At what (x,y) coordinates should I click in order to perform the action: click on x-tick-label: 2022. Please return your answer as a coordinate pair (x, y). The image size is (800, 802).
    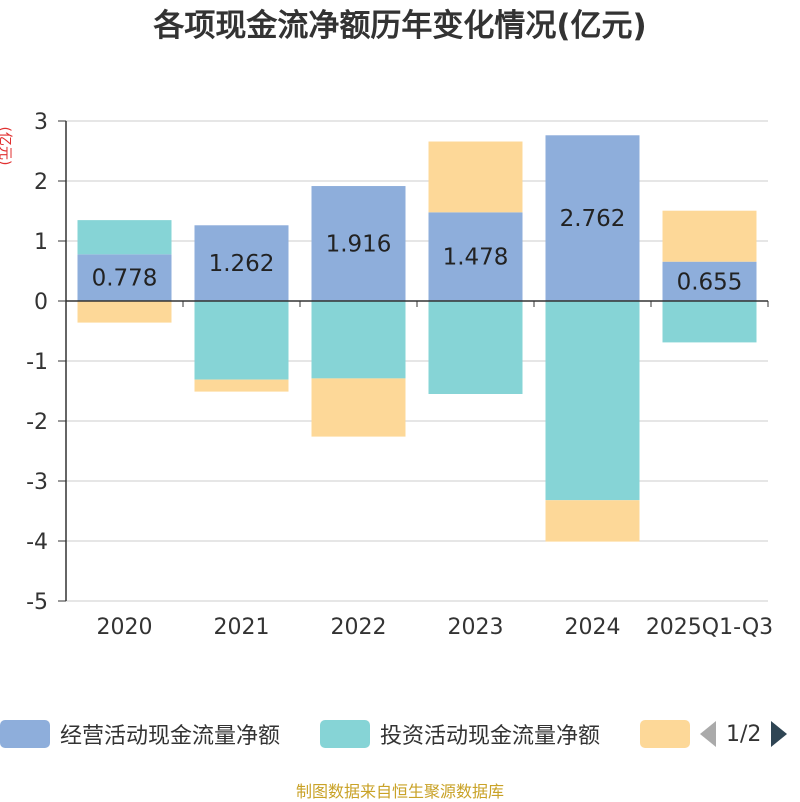
    Looking at the image, I should click on (359, 627).